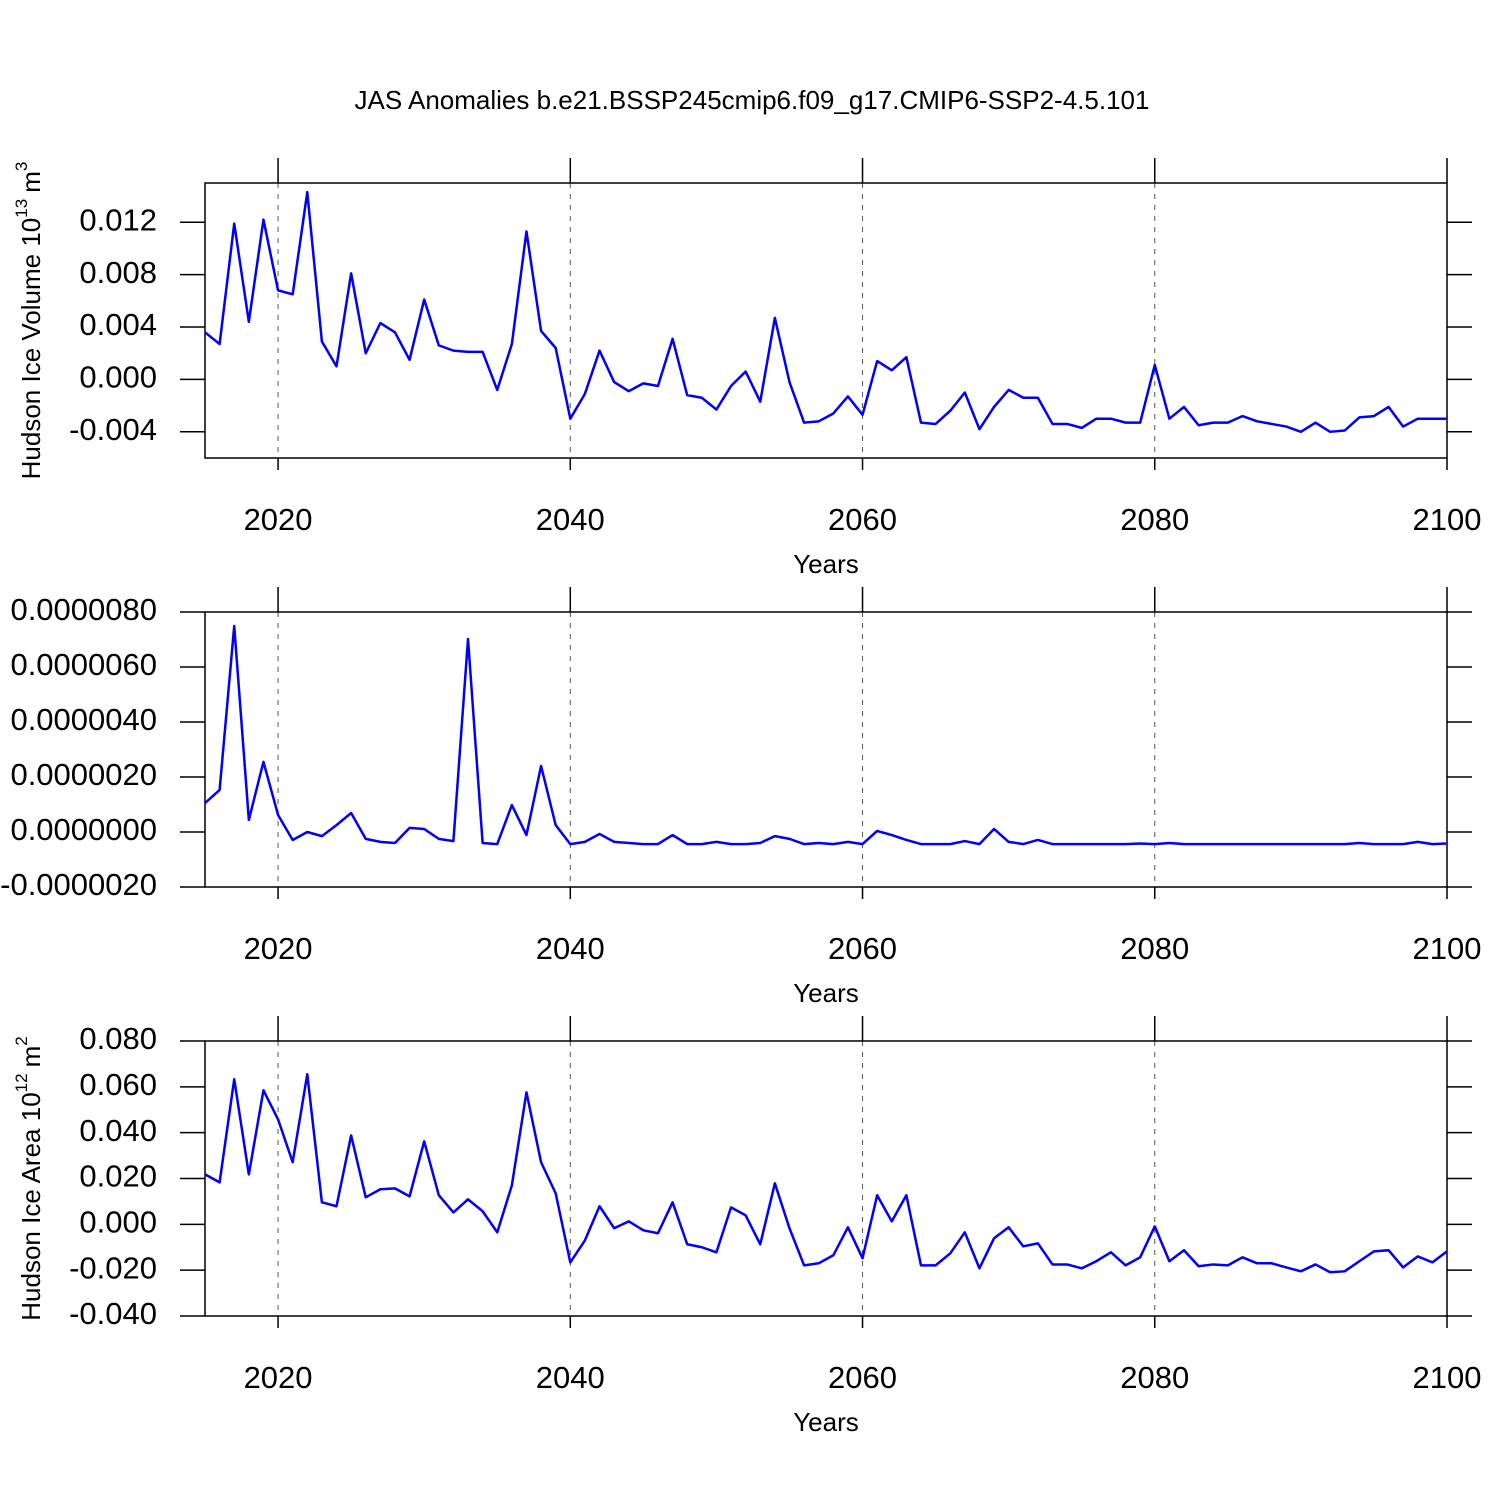 This screenshot has width=1500, height=1500. What do you see at coordinates (83, 829) in the screenshot?
I see `y-tick-label: 0.0000000` at bounding box center [83, 829].